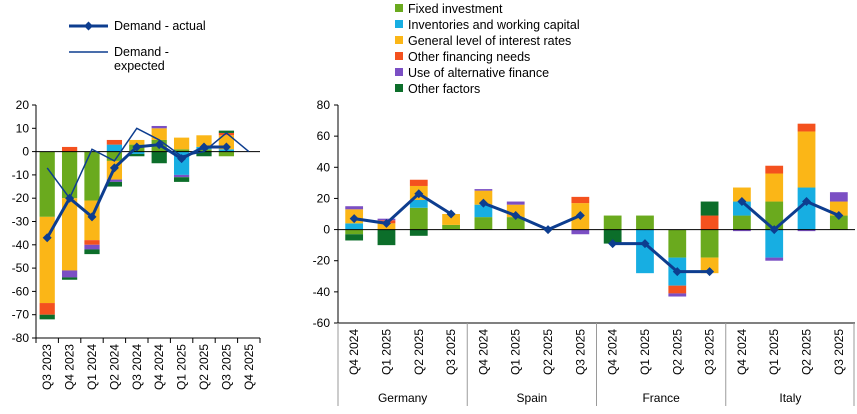 The image size is (857, 414). What do you see at coordinates (204, 367) in the screenshot?
I see `left-x-tick-label: Q2 2025` at bounding box center [204, 367].